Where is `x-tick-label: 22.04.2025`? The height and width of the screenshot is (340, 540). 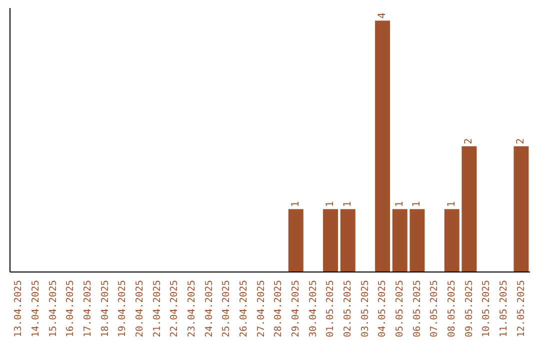
x-tick-label: 22.04.2025 is located at coordinates (174, 309).